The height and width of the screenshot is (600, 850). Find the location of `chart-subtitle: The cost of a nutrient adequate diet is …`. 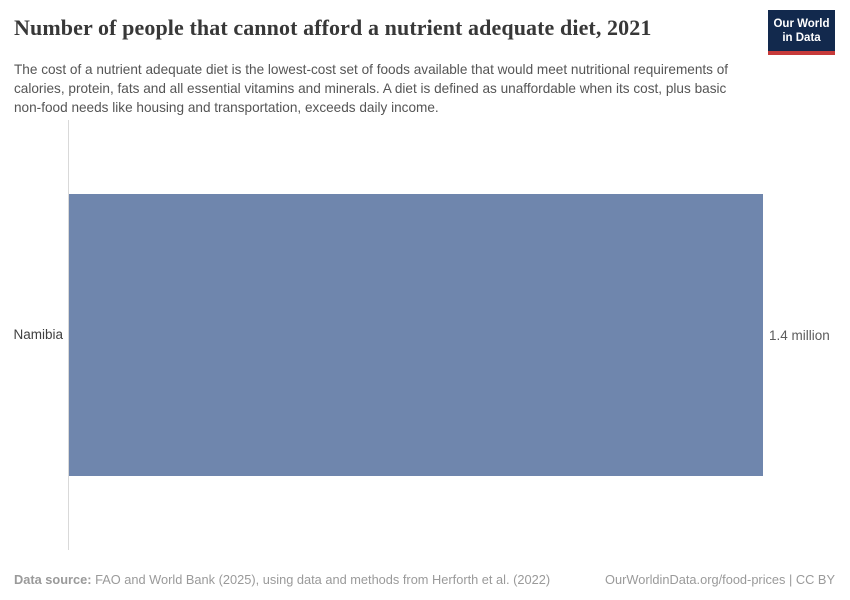

chart-subtitle: The cost of a nutrient adequate diet is … is located at coordinates (371, 88).